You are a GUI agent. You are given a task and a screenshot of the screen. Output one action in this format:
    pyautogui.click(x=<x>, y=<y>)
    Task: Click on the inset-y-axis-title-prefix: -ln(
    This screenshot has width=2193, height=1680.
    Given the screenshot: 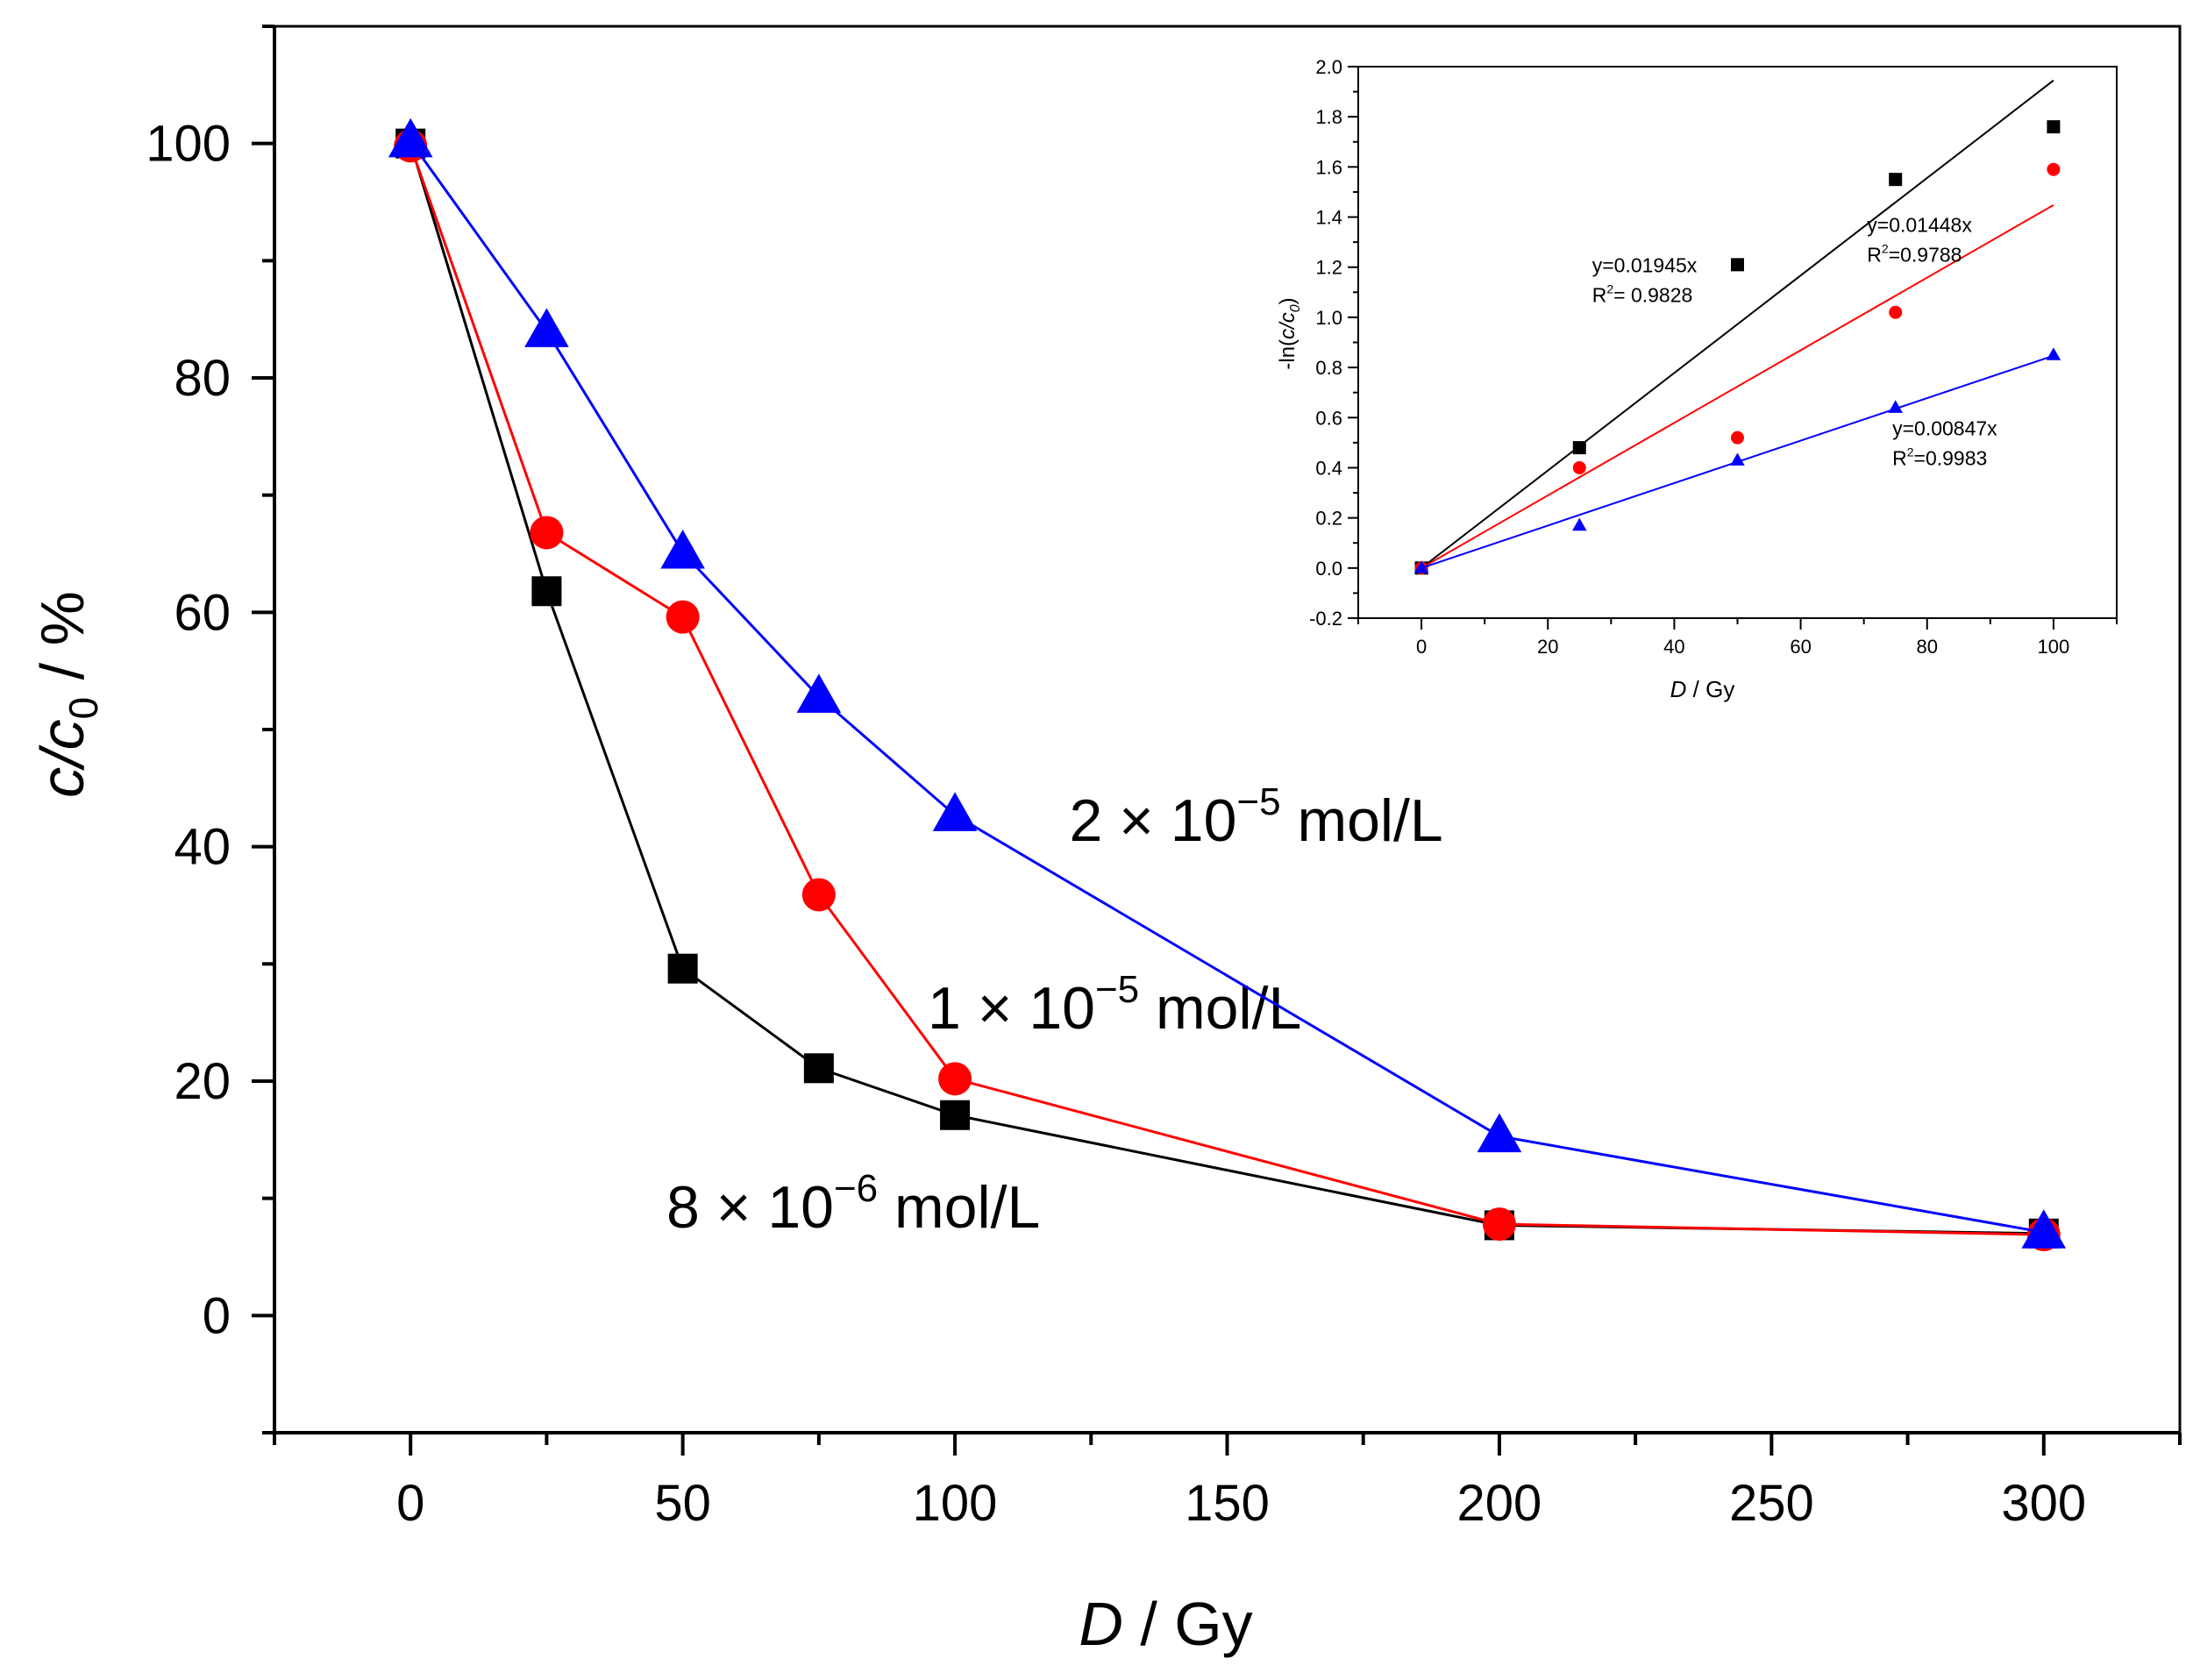 What is the action you would take?
    pyautogui.click(x=1287, y=354)
    